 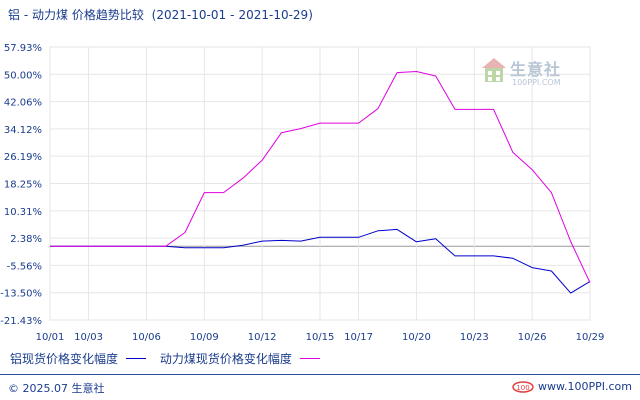 What do you see at coordinates (225, 359) in the screenshot?
I see `legend-label-coal: 动力煤现货价格变化幅度` at bounding box center [225, 359].